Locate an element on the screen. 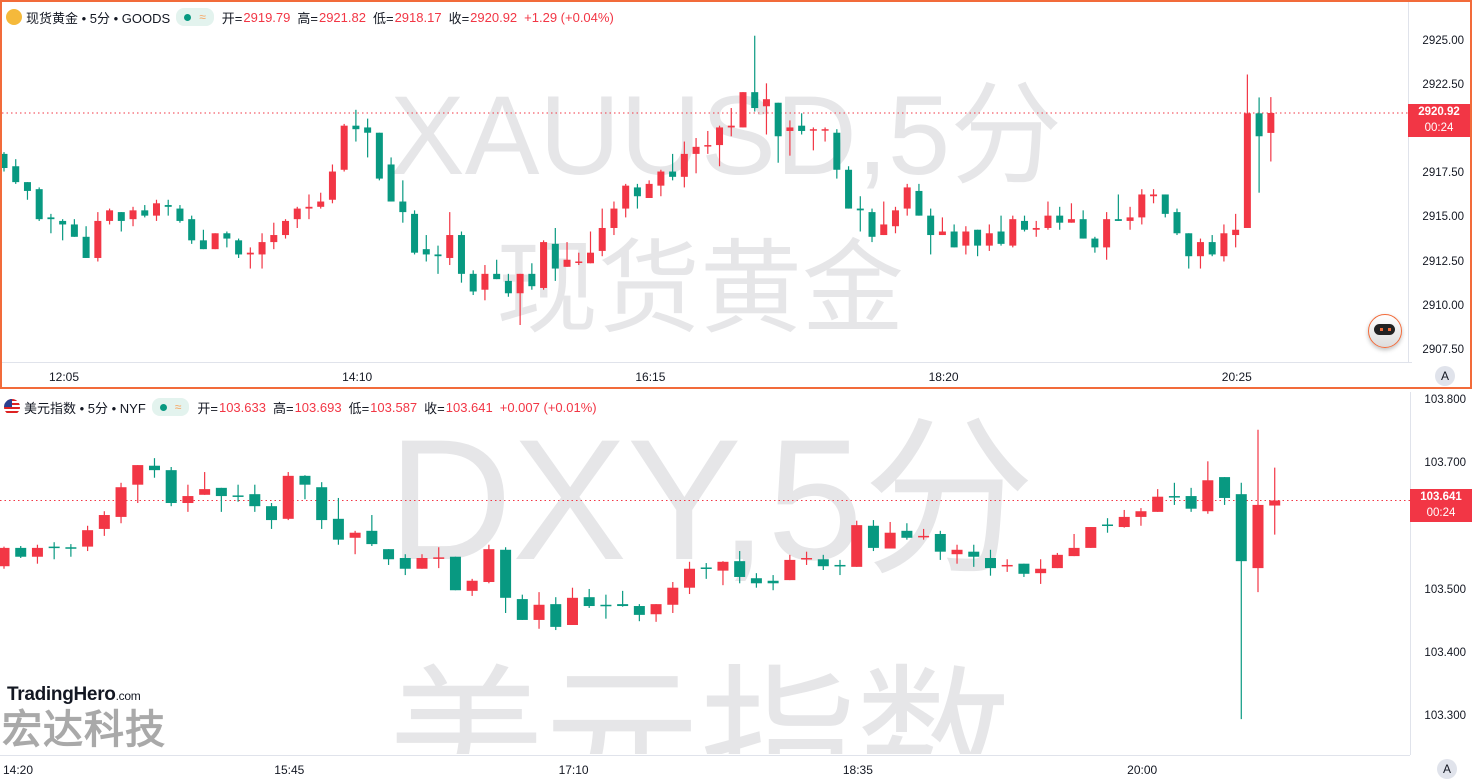  price-axis: 103.800 103.700 103.500 103.400 103.300 is located at coordinates (1441, 573).